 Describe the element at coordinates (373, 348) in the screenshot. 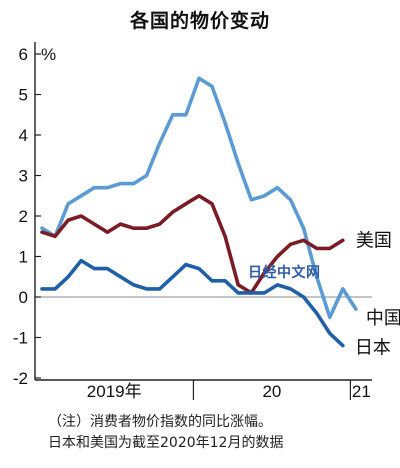

I see `series-label-japan: 日本` at that location.